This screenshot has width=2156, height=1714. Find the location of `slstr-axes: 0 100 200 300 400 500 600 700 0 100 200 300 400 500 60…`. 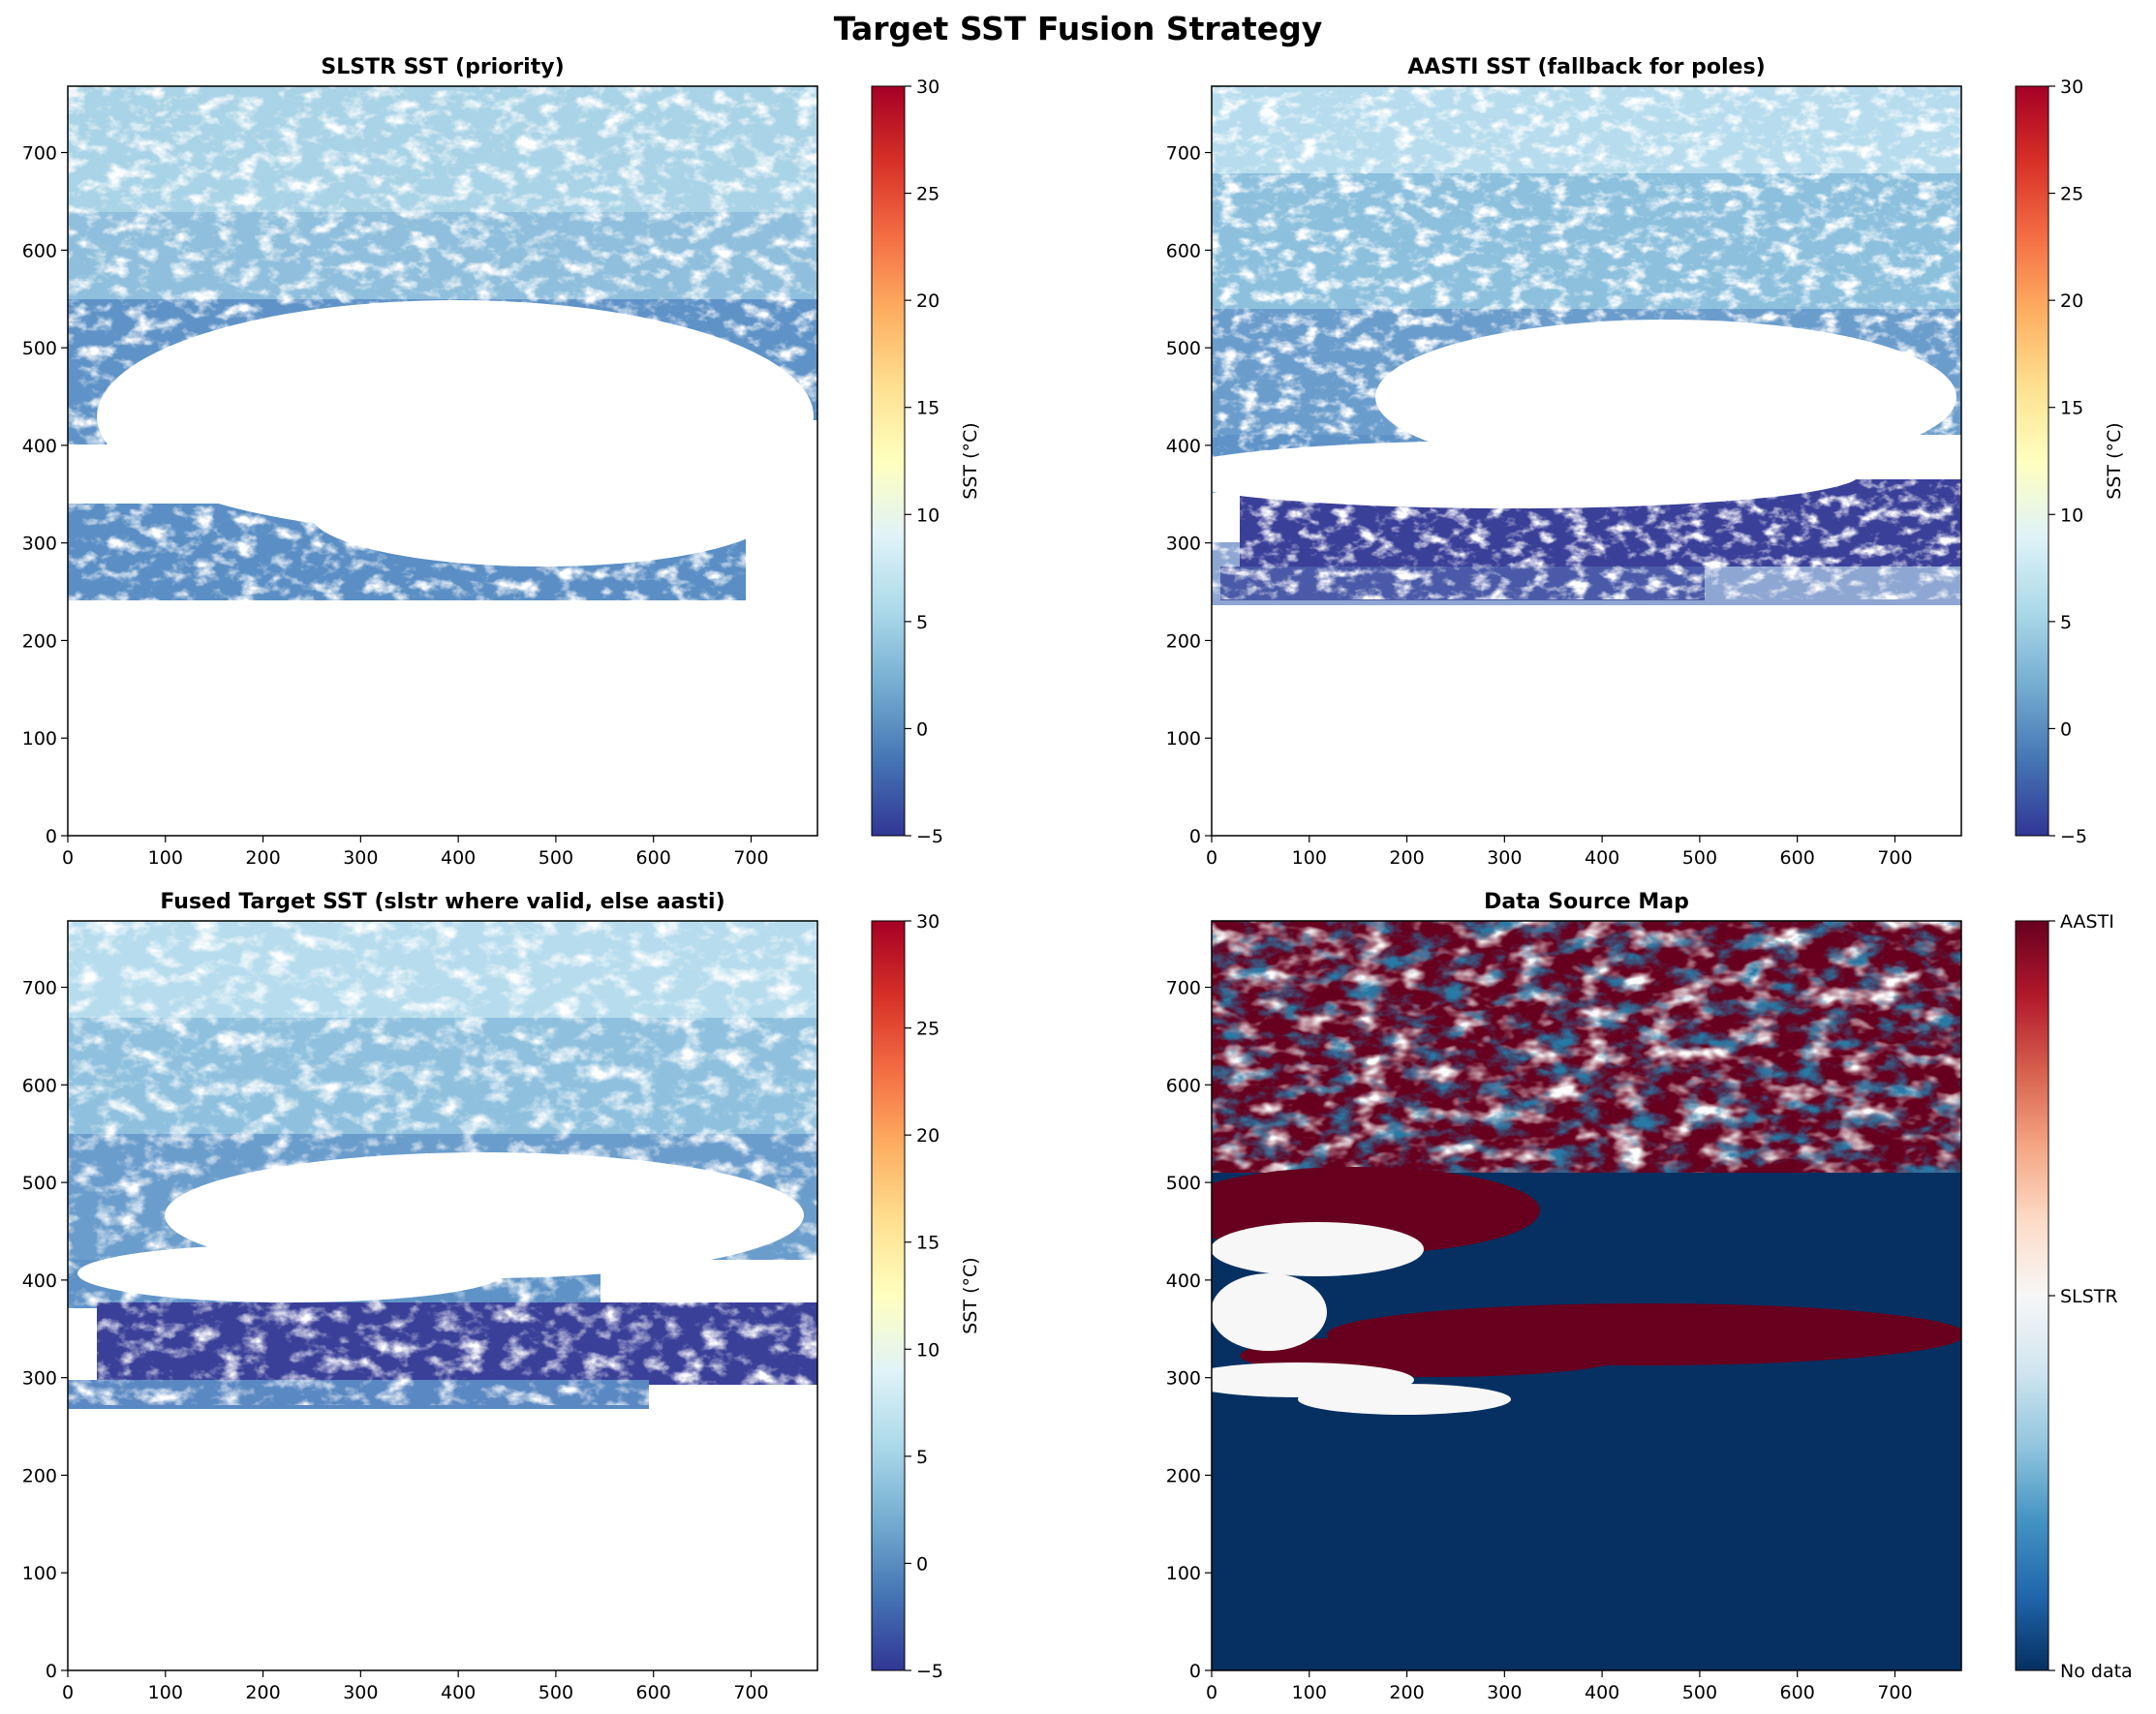

slstr-axes: 0 100 200 300 400 500 600 700 0 100 200 300 400 500 60… is located at coordinates (396, 506).